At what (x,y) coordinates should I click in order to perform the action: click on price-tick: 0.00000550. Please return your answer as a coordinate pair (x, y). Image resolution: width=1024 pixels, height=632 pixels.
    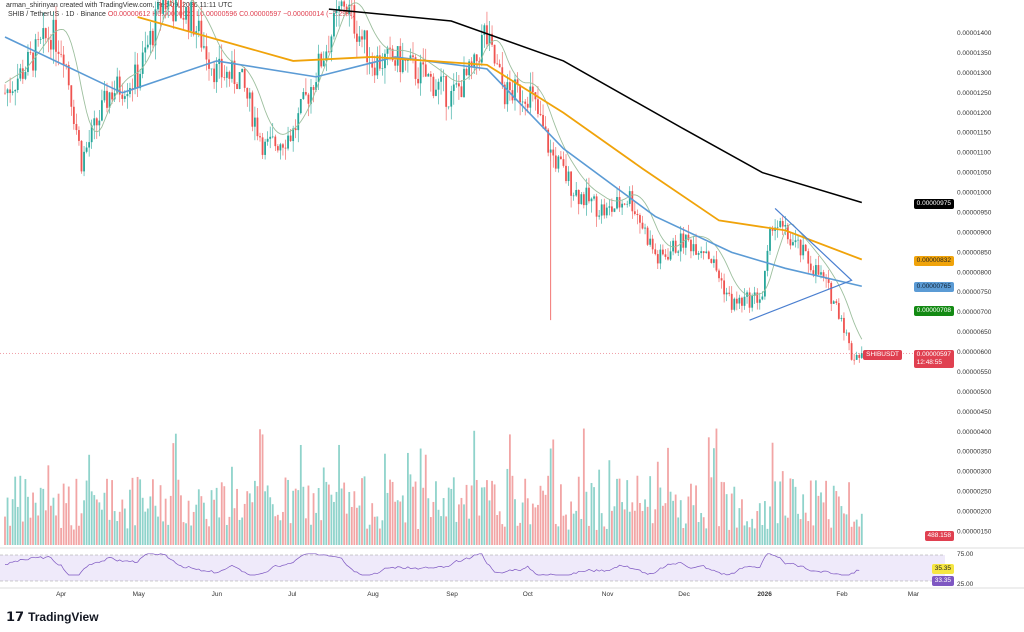
    Looking at the image, I should click on (974, 372).